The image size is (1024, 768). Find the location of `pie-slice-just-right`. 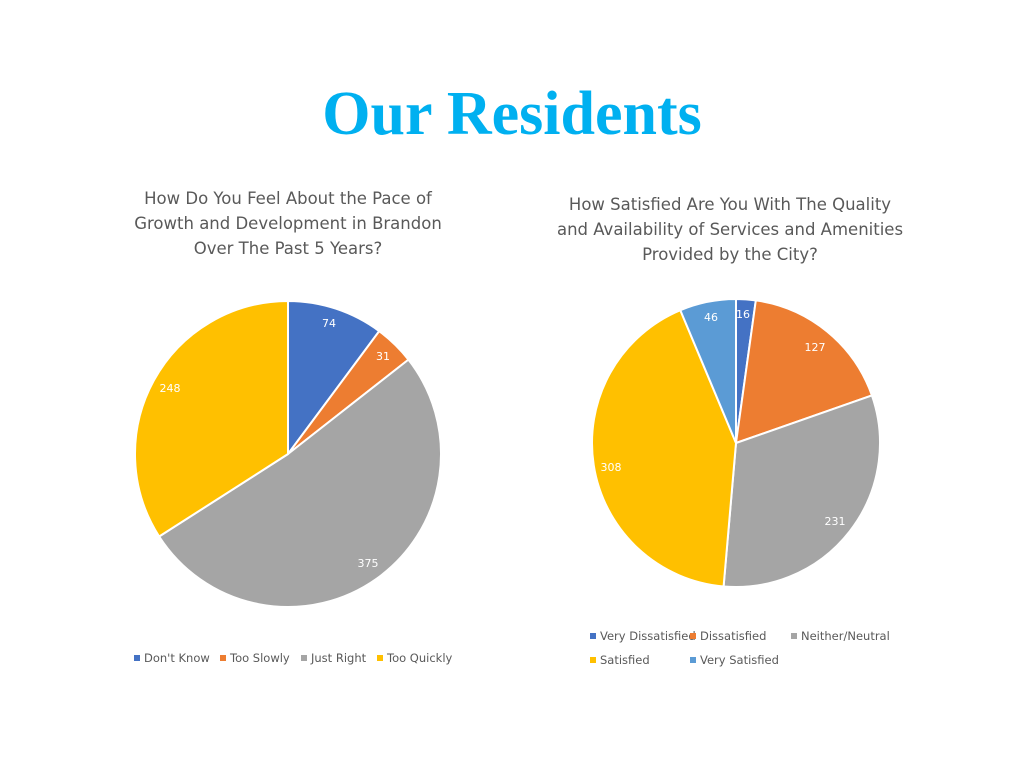

pie-slice-just-right is located at coordinates (300, 483).